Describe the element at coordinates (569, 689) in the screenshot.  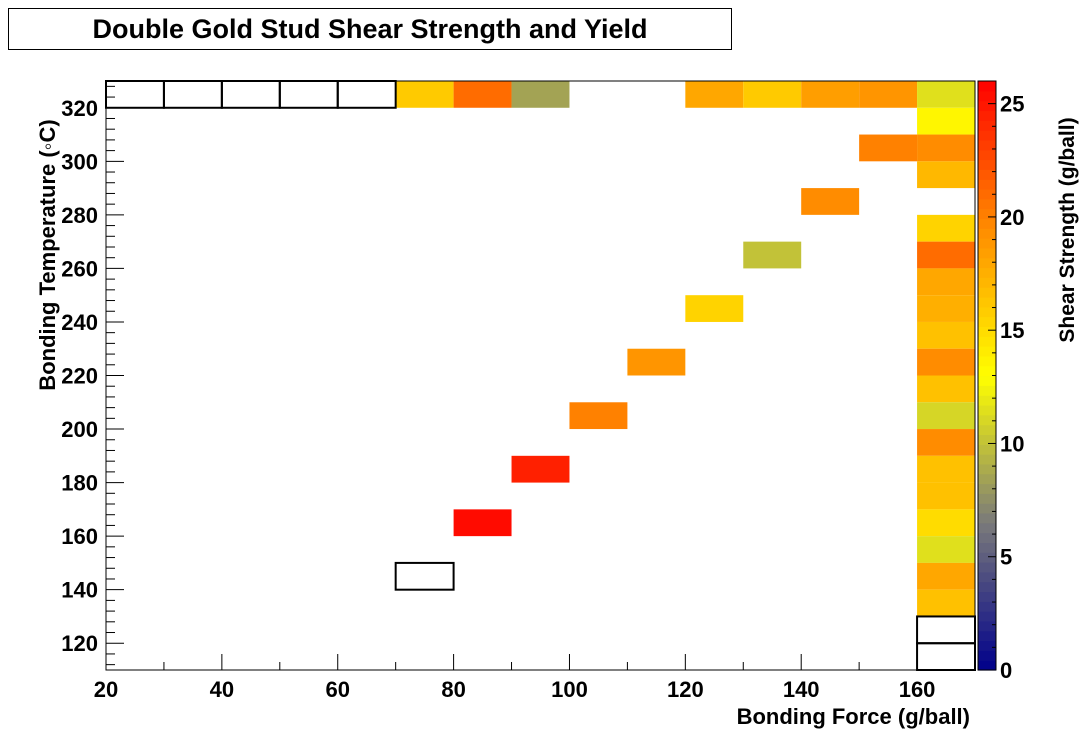
I see `x-tick-label: 100` at that location.